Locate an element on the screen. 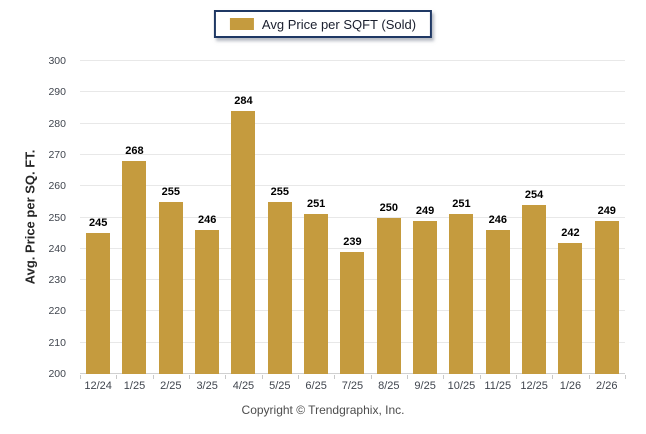 The image size is (646, 434). y-tick-label: 200 is located at coordinates (57, 374).